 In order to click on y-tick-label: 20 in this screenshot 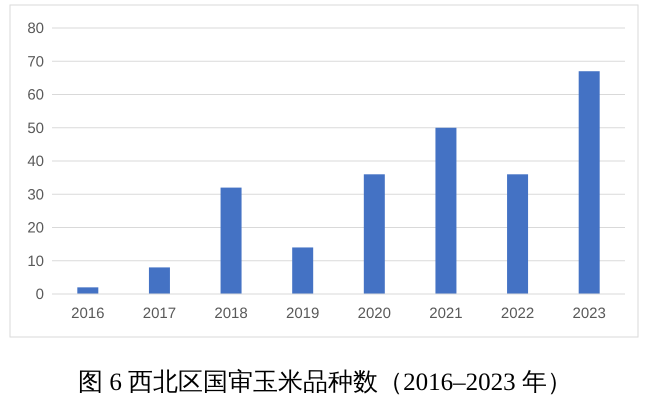, I will do `click(35, 228)`.